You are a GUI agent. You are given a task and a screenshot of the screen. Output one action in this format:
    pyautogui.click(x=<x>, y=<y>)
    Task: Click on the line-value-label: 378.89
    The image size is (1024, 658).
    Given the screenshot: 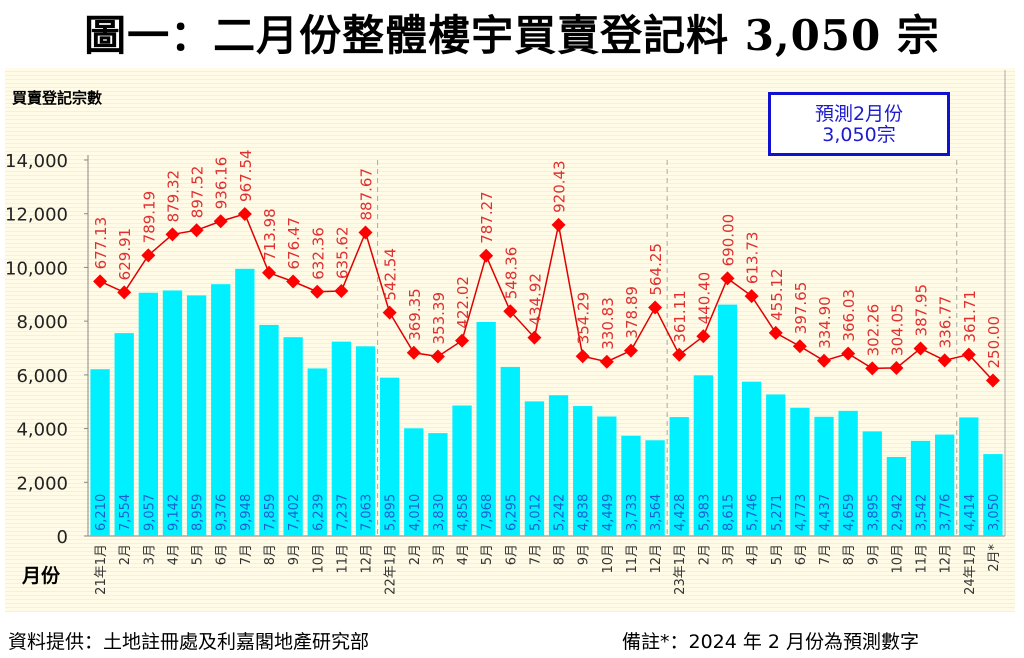 What is the action you would take?
    pyautogui.click(x=632, y=312)
    